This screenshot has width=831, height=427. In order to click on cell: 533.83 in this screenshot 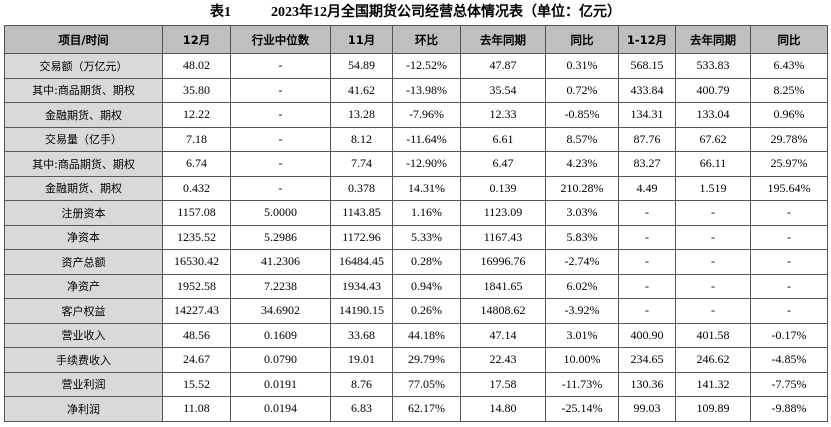, I will do `click(713, 66)`.